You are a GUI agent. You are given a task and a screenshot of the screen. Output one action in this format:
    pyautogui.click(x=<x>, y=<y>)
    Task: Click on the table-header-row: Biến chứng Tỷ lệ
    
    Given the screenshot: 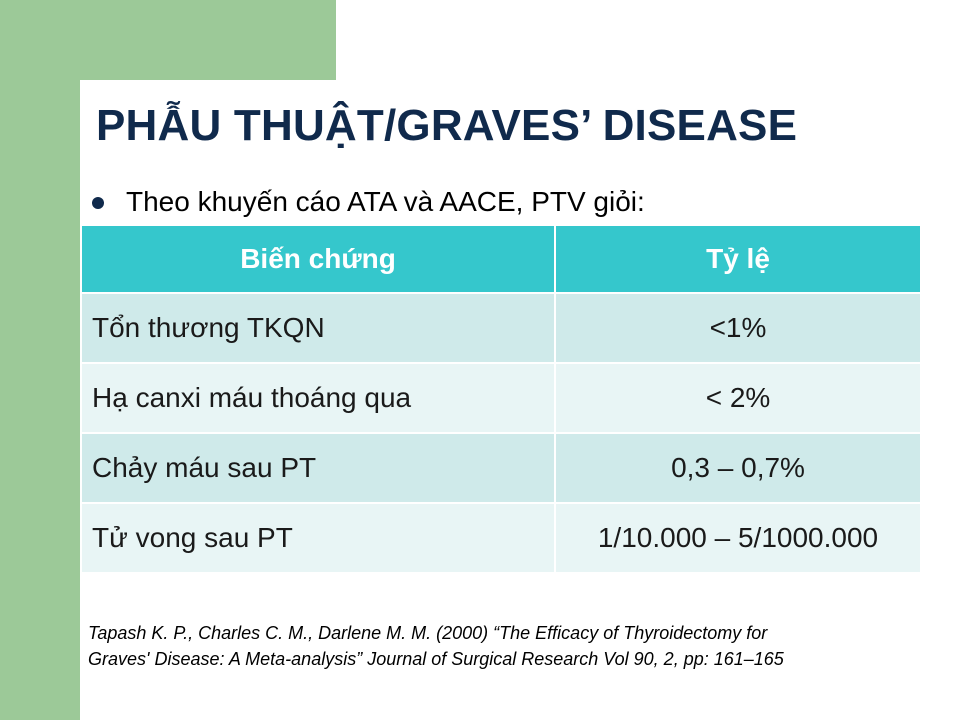 What is the action you would take?
    pyautogui.click(x=501, y=259)
    